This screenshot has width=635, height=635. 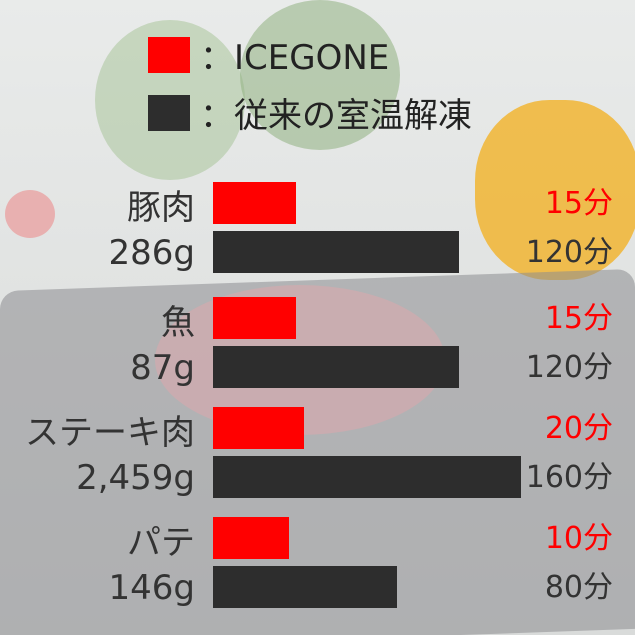 I want to click on category-weight: 146g, so click(x=151, y=588).